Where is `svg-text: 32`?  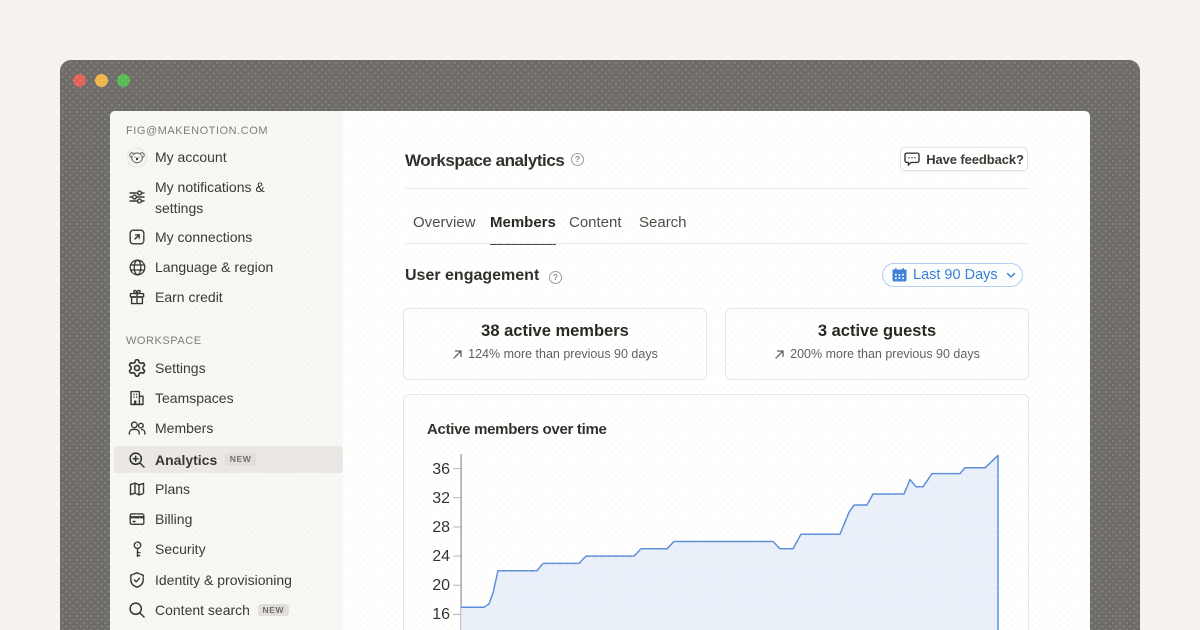
svg-text: 32 is located at coordinates (441, 498).